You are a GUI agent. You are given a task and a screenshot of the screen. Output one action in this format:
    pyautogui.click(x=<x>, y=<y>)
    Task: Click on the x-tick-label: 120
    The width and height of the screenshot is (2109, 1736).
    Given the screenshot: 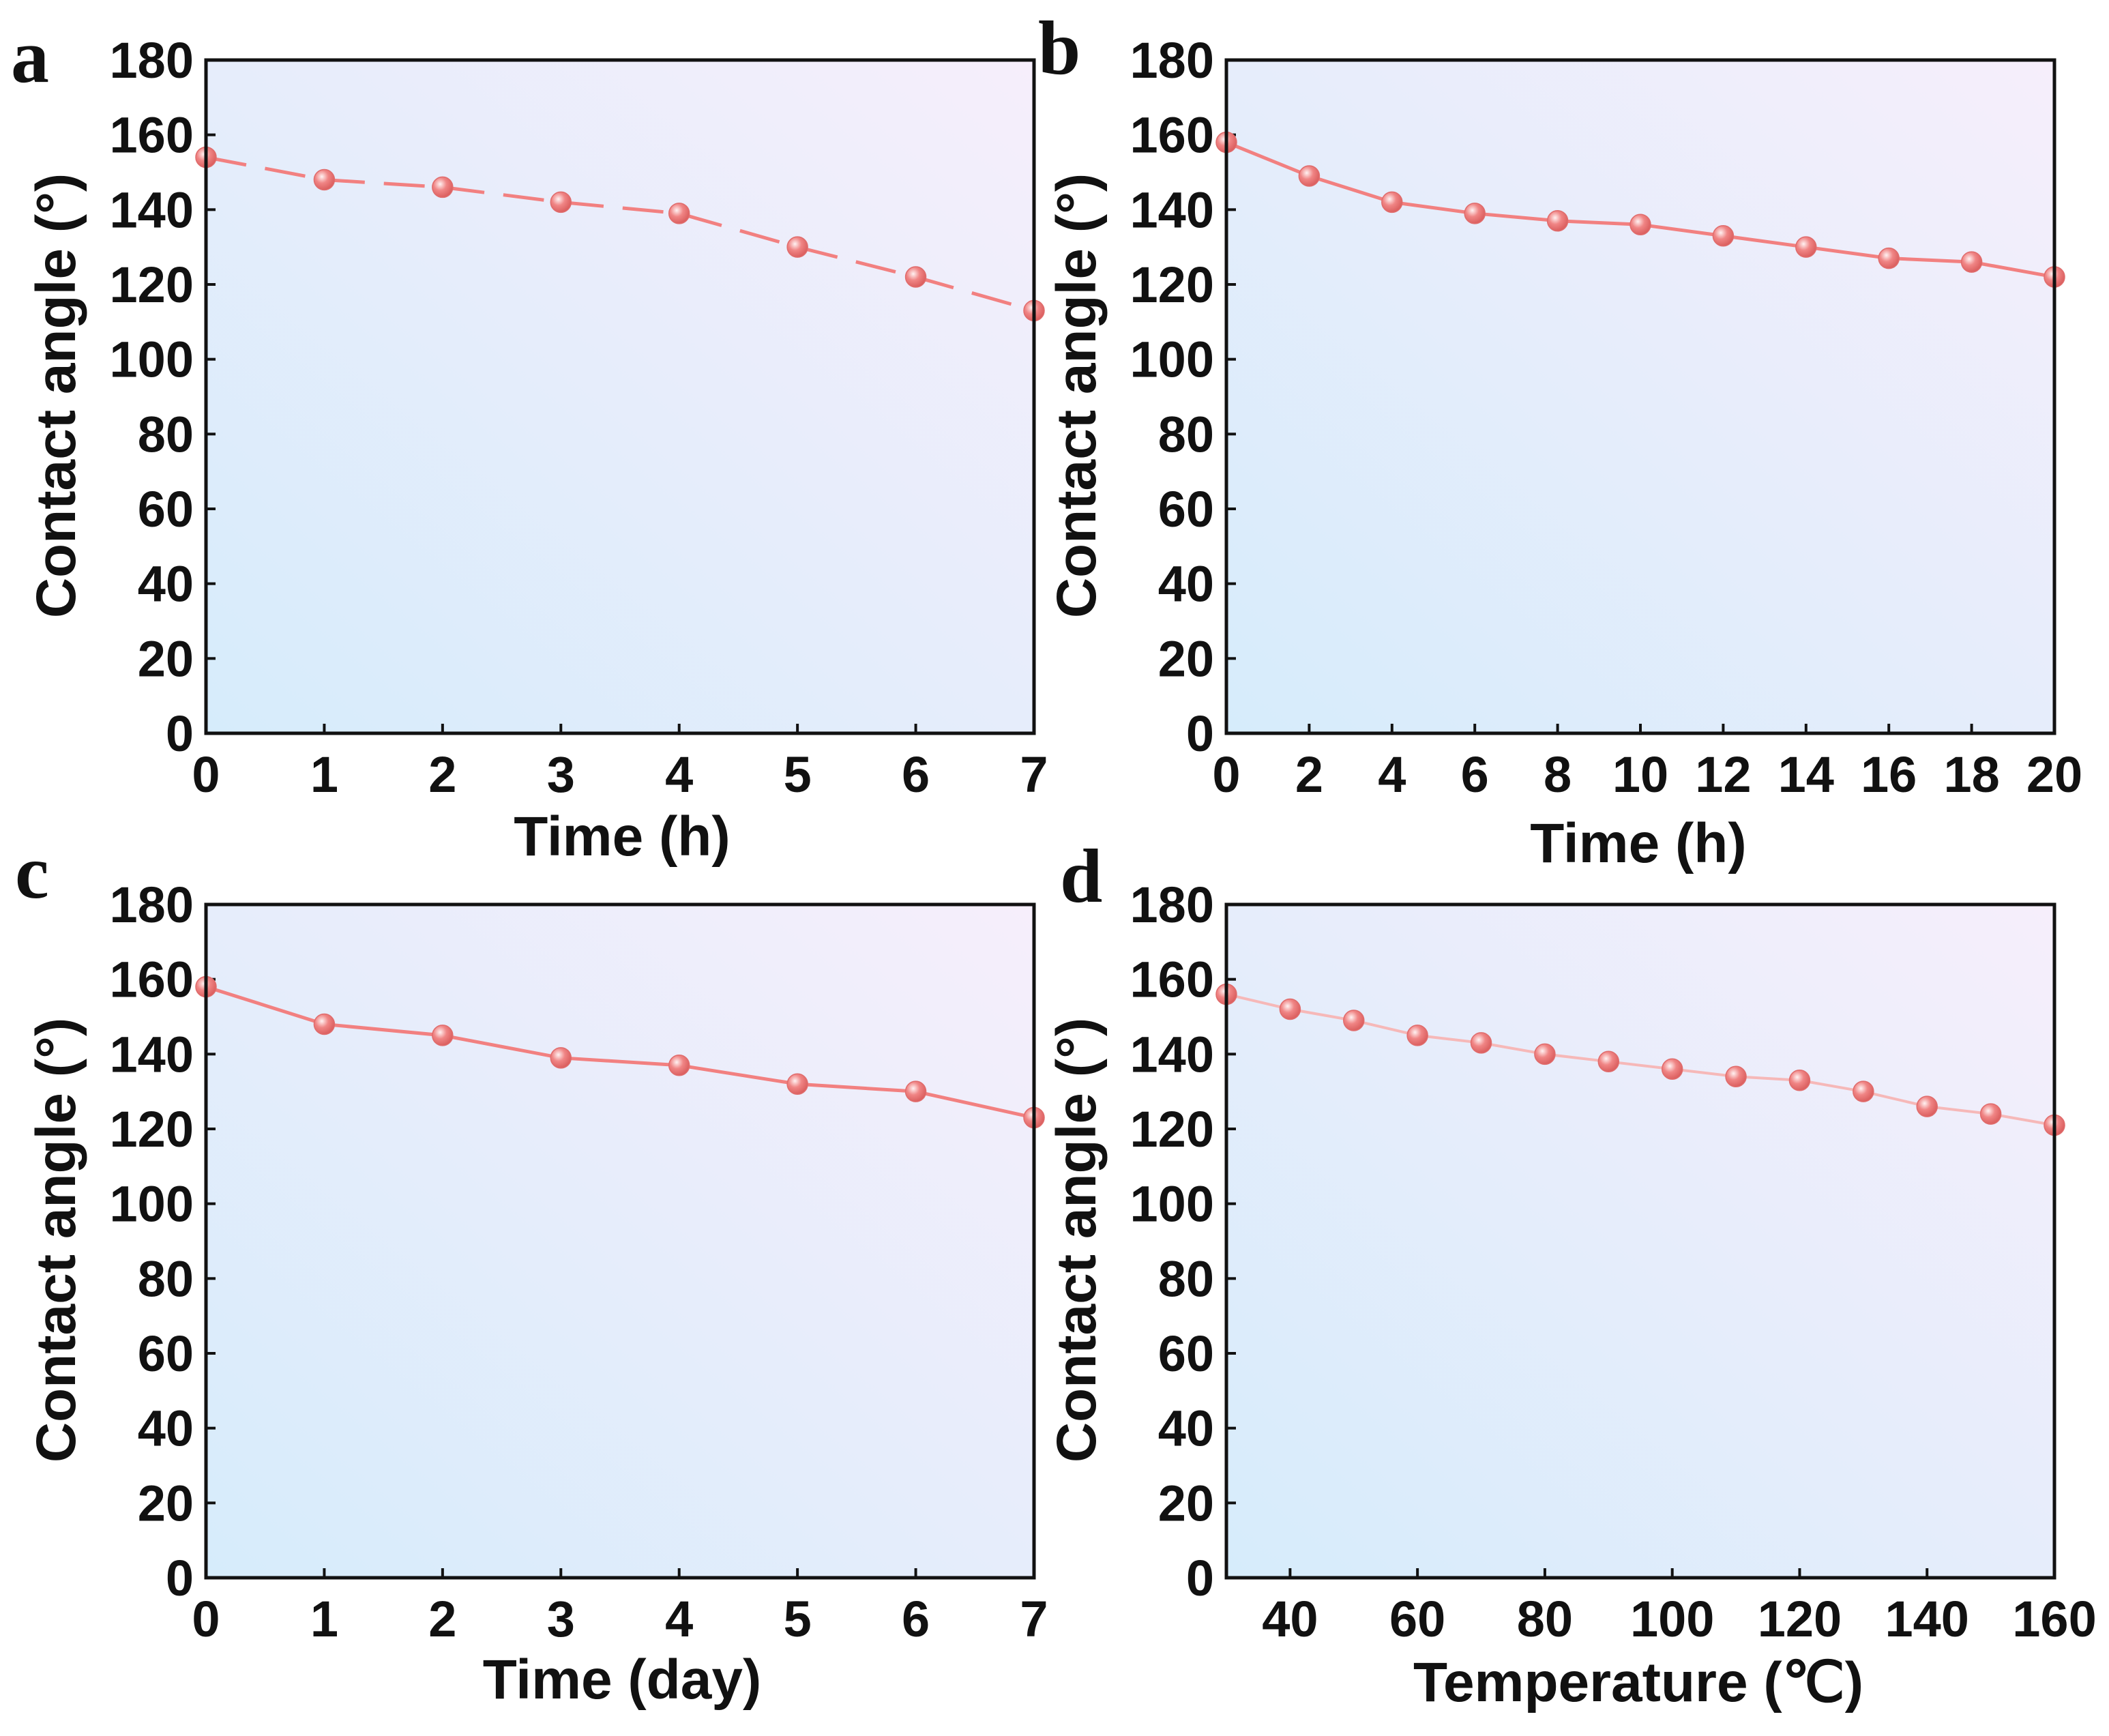 What is the action you would take?
    pyautogui.click(x=1800, y=1619)
    